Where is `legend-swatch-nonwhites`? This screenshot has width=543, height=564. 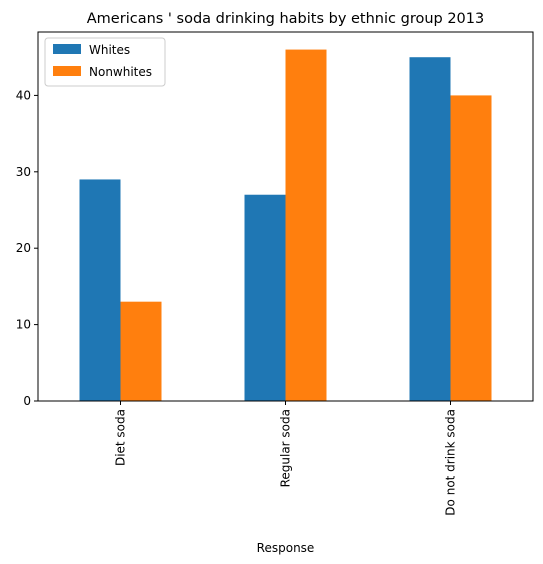
legend-swatch-nonwhites is located at coordinates (67, 71).